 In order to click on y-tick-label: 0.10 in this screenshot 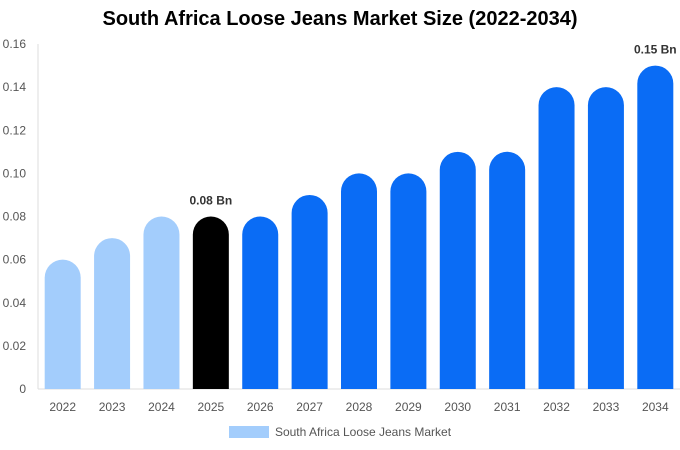, I will do `click(15, 173)`.